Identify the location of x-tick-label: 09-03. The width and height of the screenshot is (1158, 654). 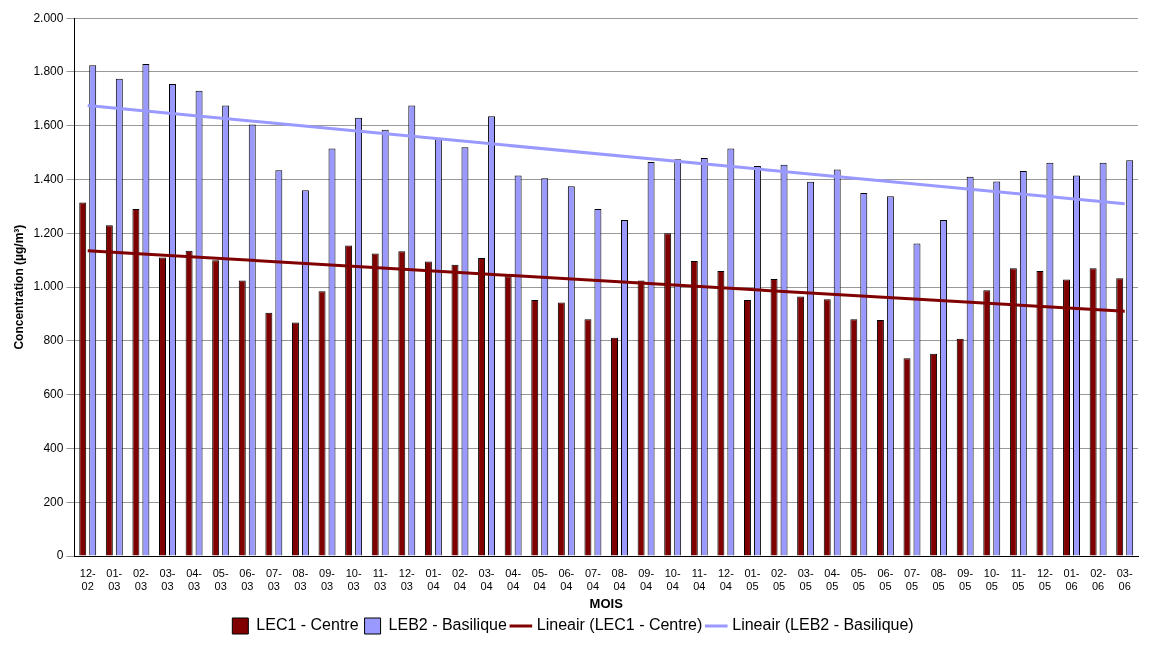
(327, 579).